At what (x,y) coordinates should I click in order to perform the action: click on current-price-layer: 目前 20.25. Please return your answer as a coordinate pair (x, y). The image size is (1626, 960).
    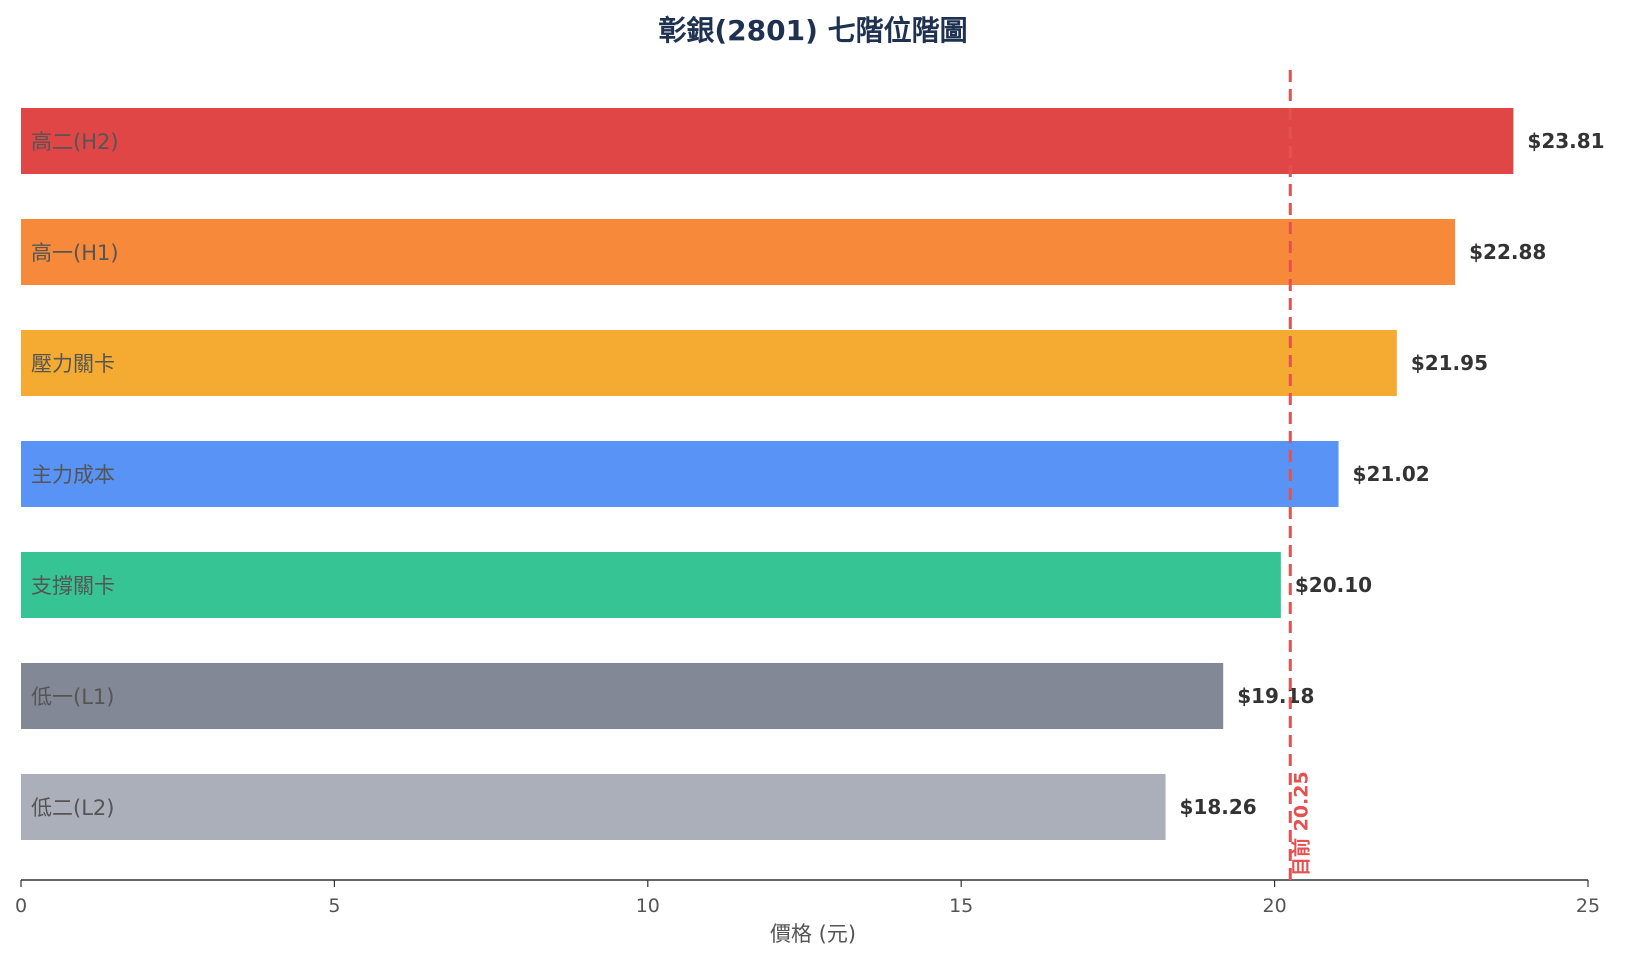
    Looking at the image, I should click on (1300, 475).